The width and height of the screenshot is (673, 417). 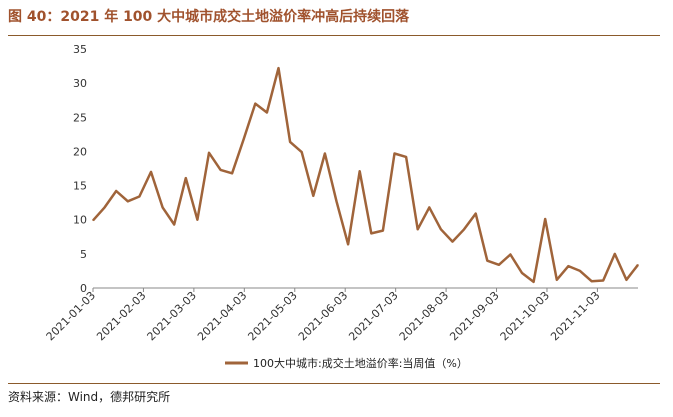 I want to click on legend-label: 100大中城市:成交土地溢价率:当周值（%）, so click(x=360, y=363).